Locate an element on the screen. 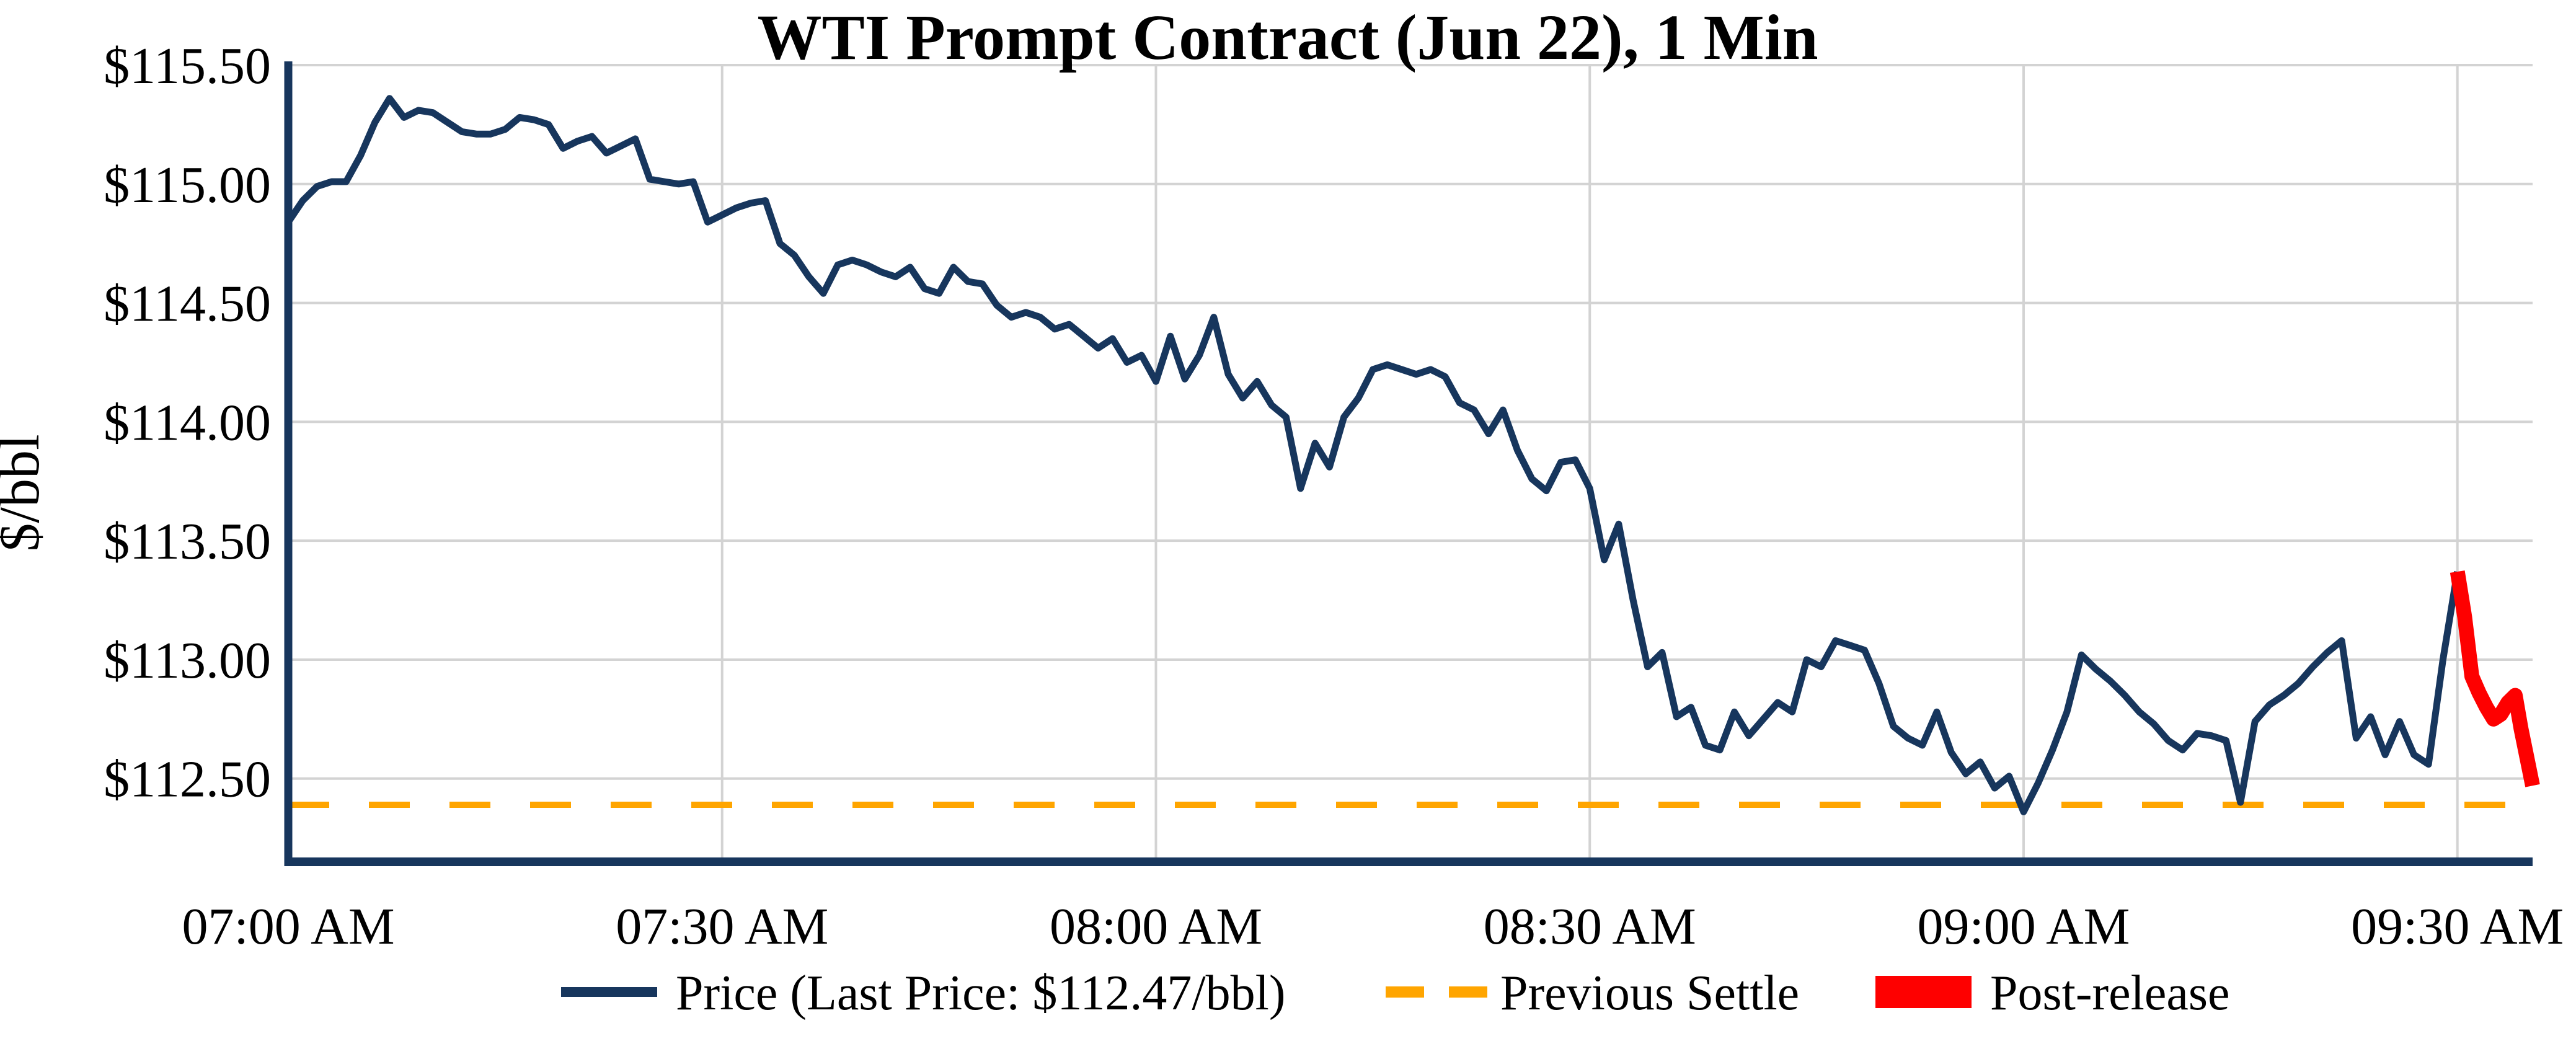  y-tick-label: $115.00 is located at coordinates (187, 185).